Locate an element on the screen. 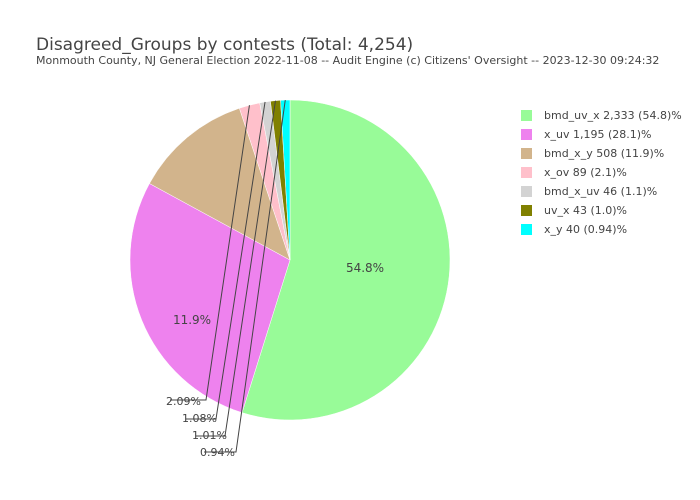 This screenshot has height=500, width=700. slice-leader-line-bmd-x-uv is located at coordinates (226, 260).